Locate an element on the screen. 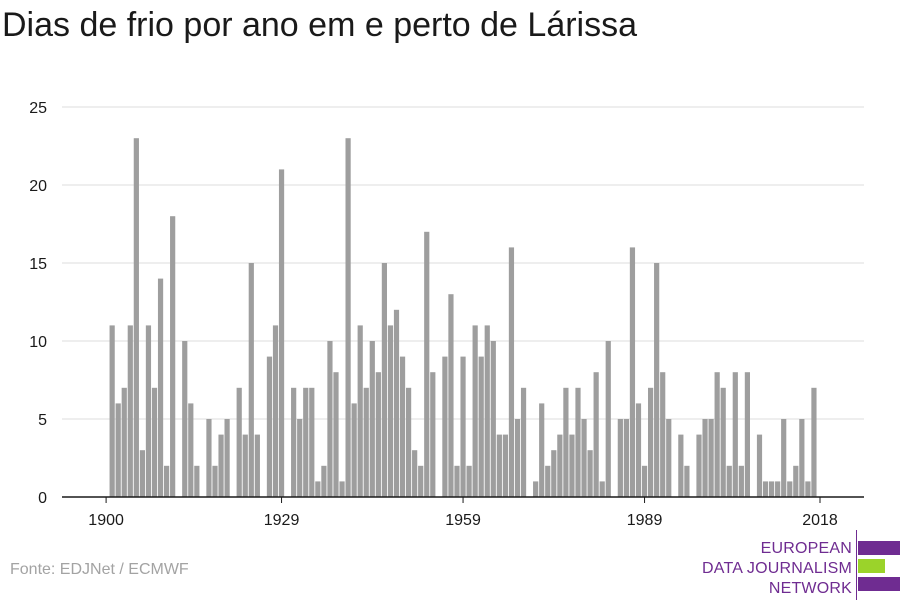 This screenshot has height=600, width=900. bar-1910 is located at coordinates (167, 481).